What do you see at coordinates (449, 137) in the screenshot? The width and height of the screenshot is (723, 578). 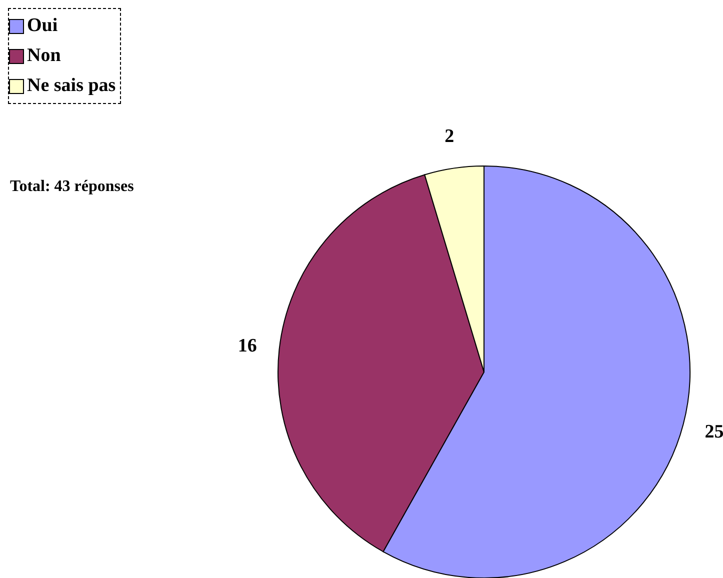 I see `data-label: 2` at bounding box center [449, 137].